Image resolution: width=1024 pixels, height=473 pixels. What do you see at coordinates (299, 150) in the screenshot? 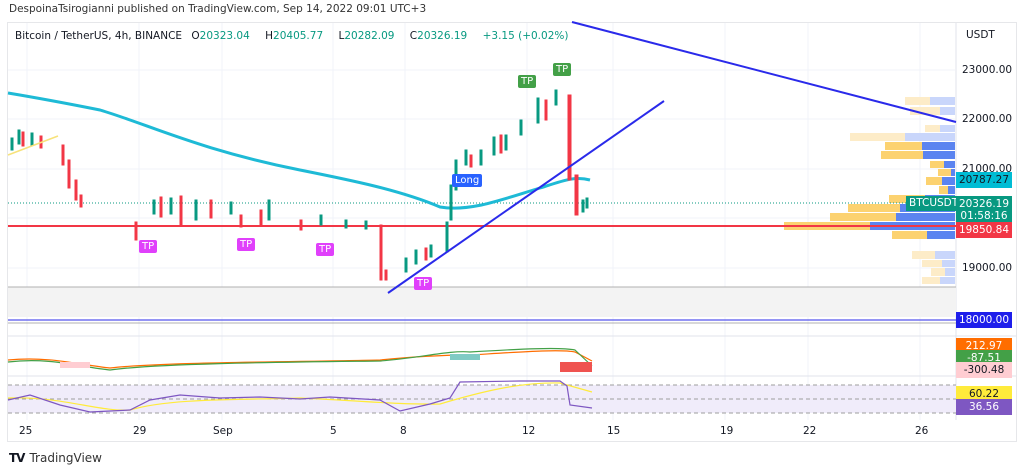
I see `moving-average-line` at bounding box center [299, 150].